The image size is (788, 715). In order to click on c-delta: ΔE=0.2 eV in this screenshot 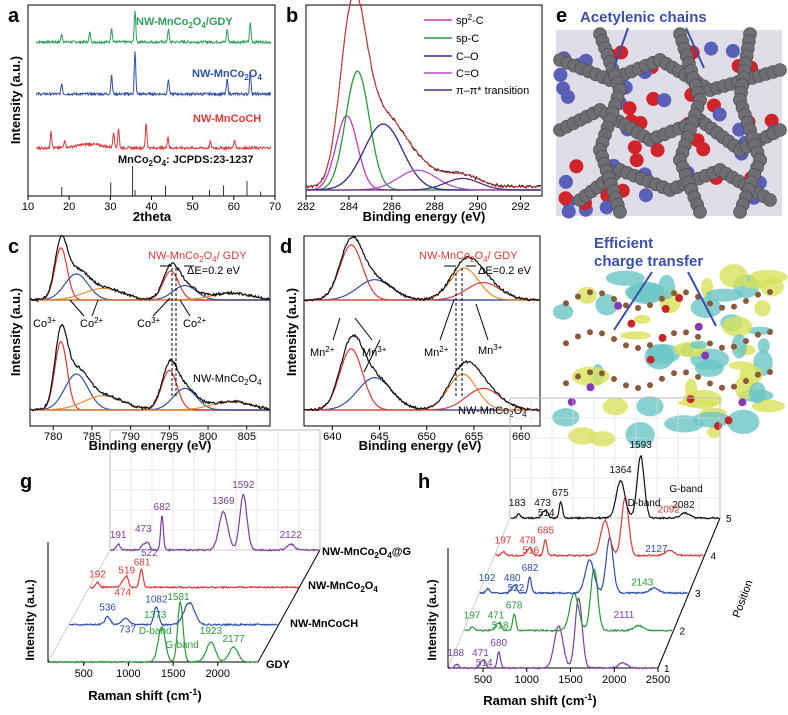, I will do `click(214, 271)`.